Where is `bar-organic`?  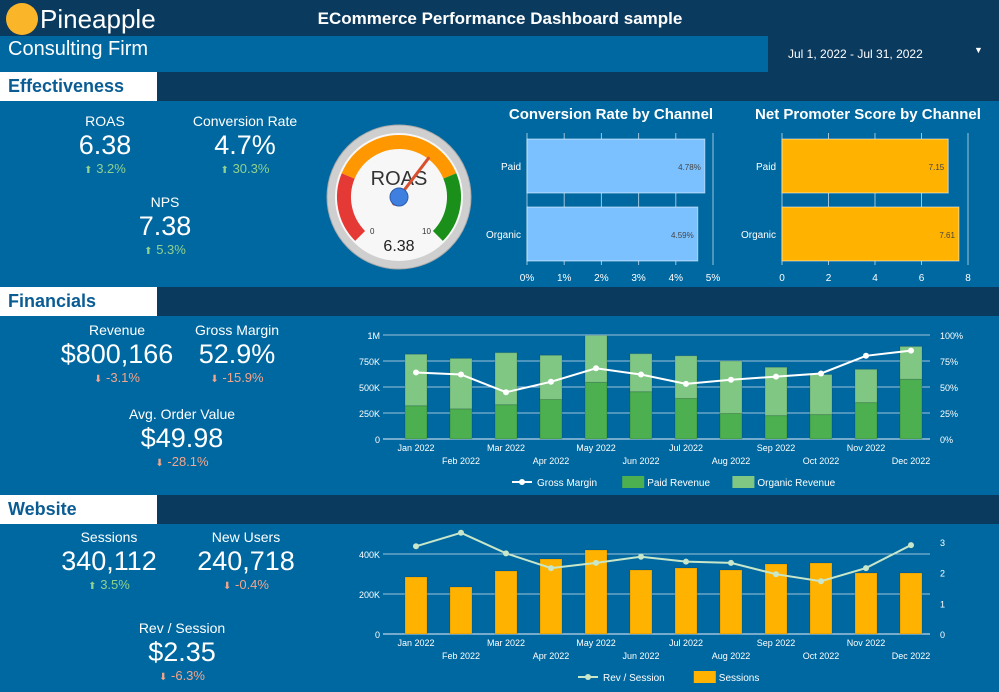
bar-organic is located at coordinates (870, 234).